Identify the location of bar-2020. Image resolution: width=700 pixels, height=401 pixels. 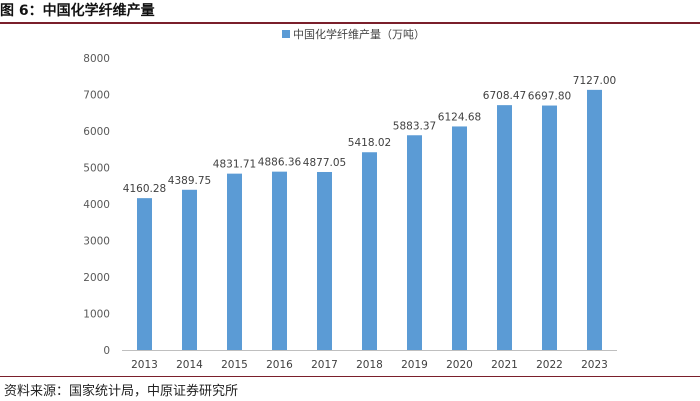
(459, 238).